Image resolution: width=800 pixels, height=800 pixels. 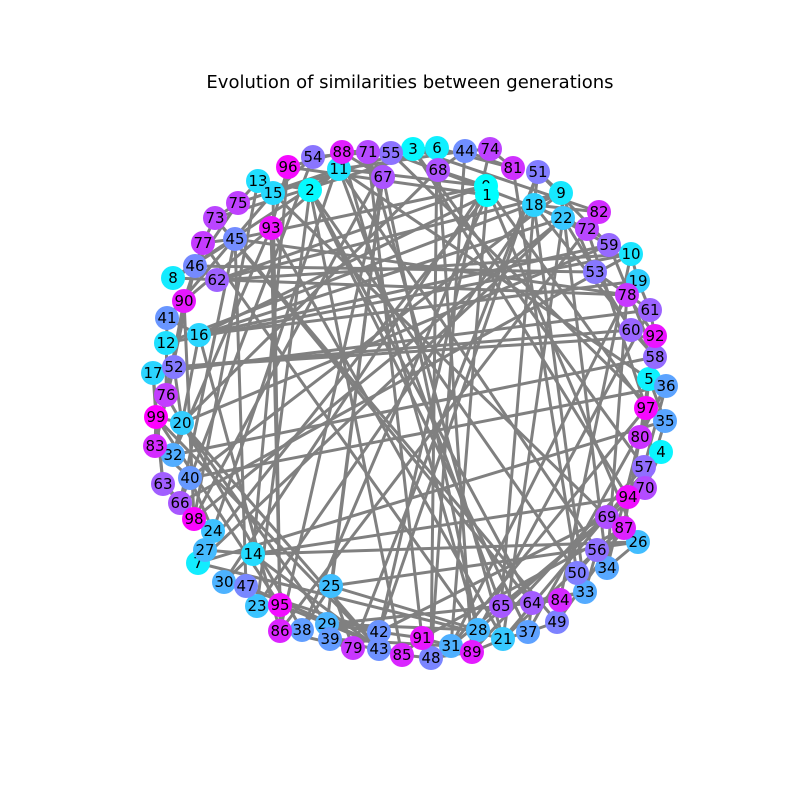 What do you see at coordinates (342, 152) in the screenshot?
I see `node-88: 88` at bounding box center [342, 152].